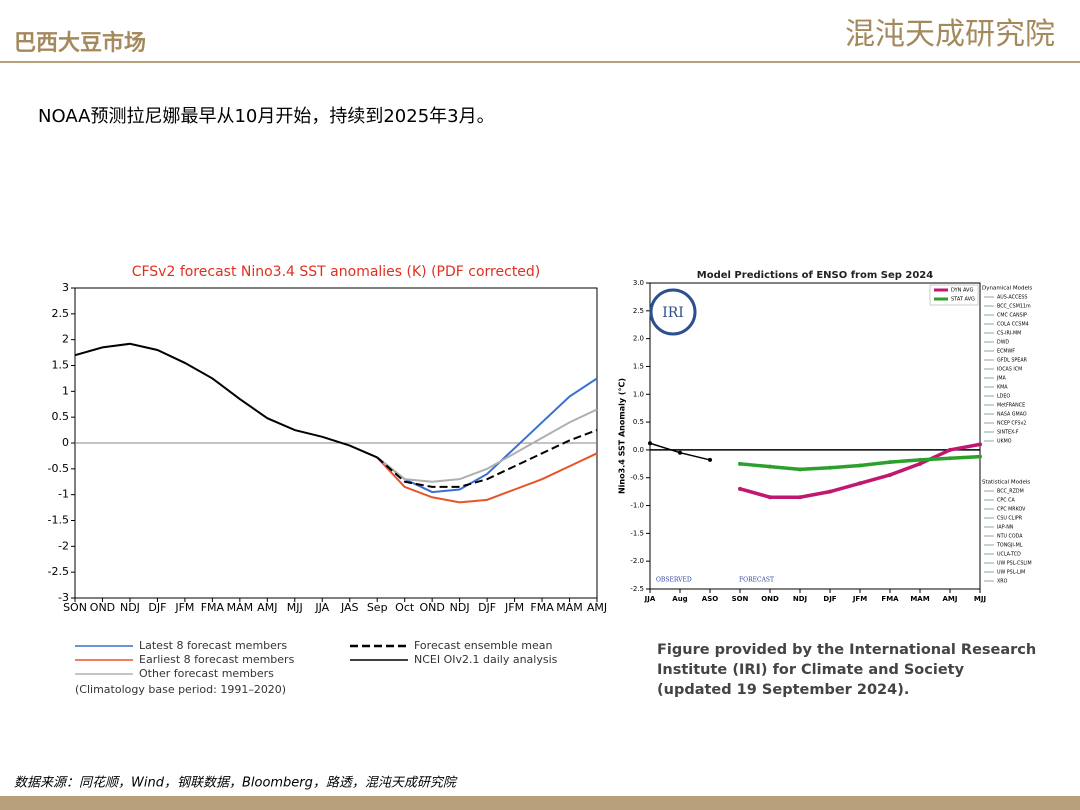  Describe the element at coordinates (206, 673) in the screenshot. I see `legend-label: Other forecast members` at that location.